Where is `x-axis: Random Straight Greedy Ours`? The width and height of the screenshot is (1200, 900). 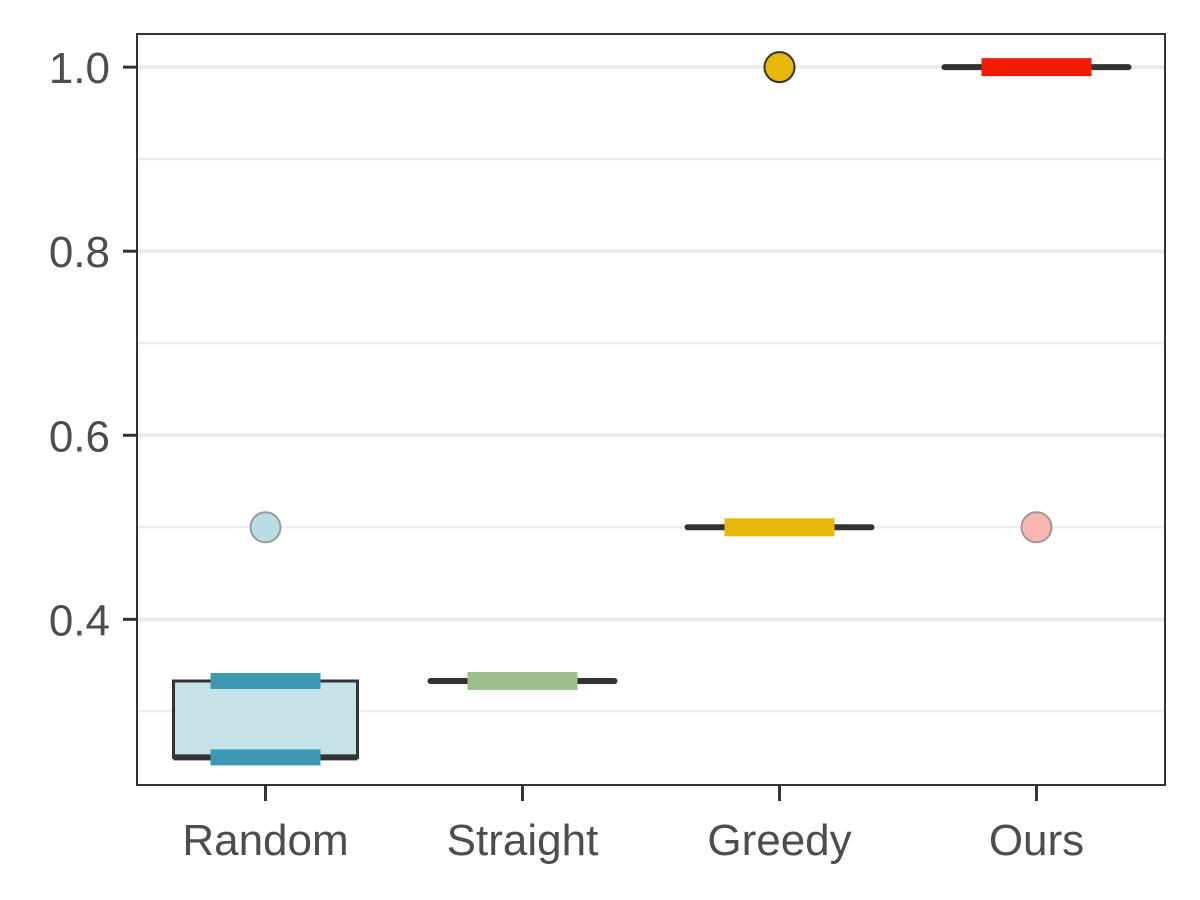
x-axis: Random Straight Greedy Ours is located at coordinates (633, 825).